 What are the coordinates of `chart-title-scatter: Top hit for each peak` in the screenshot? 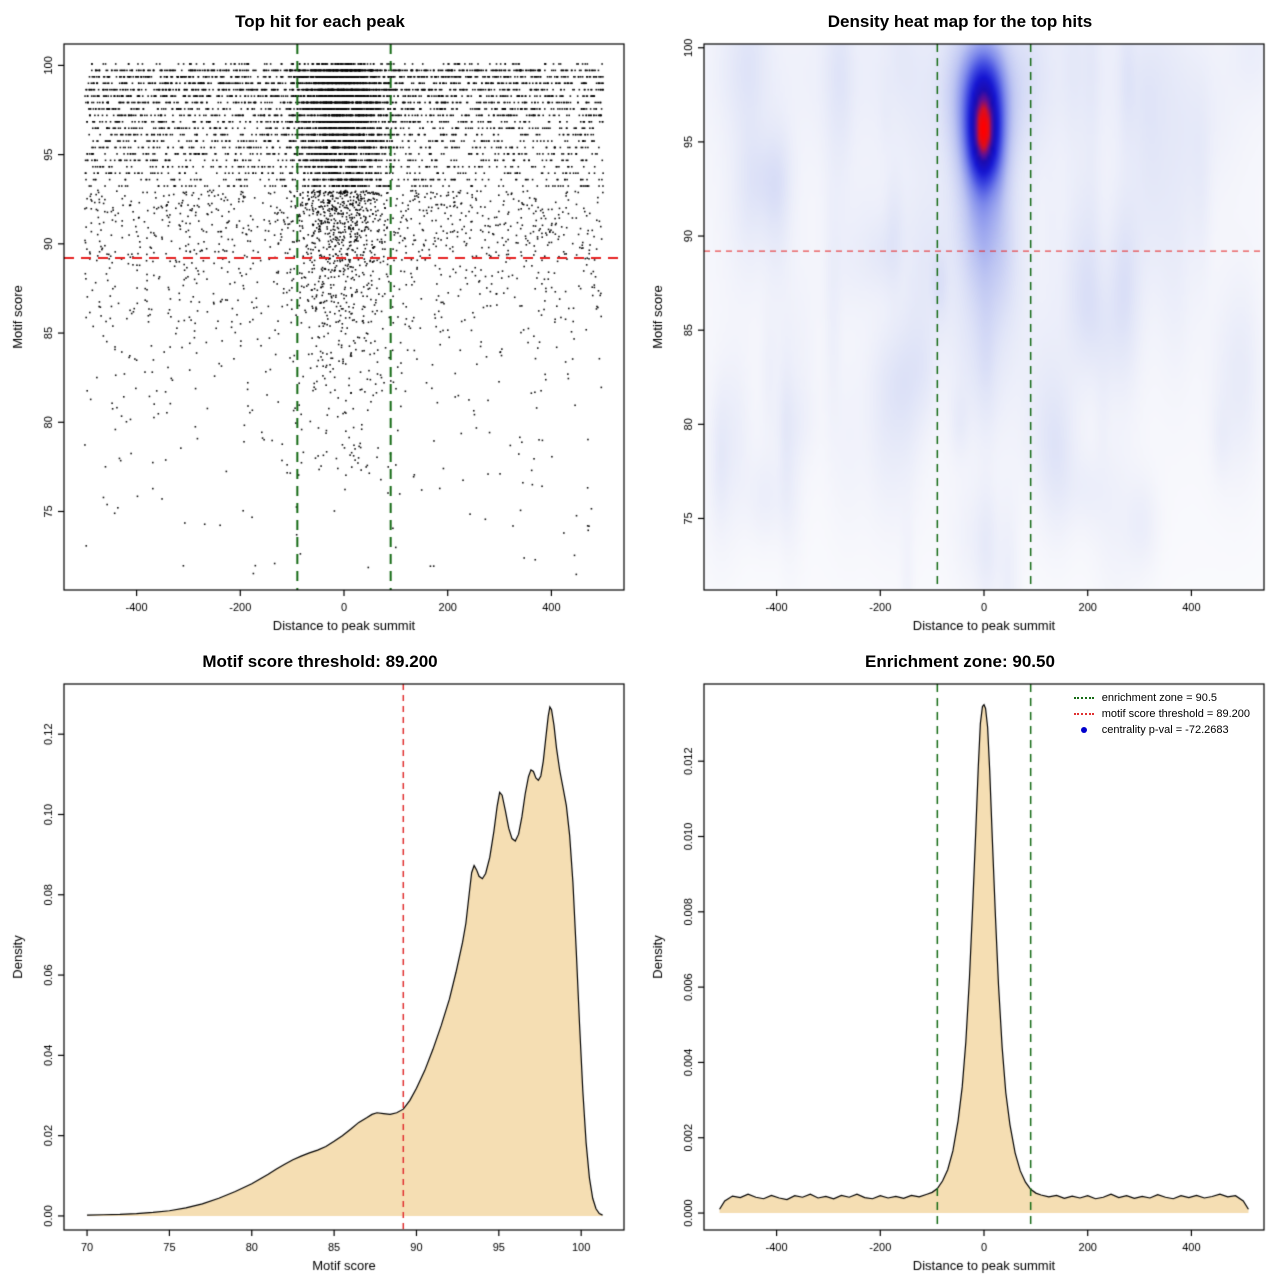 It's located at (320, 21).